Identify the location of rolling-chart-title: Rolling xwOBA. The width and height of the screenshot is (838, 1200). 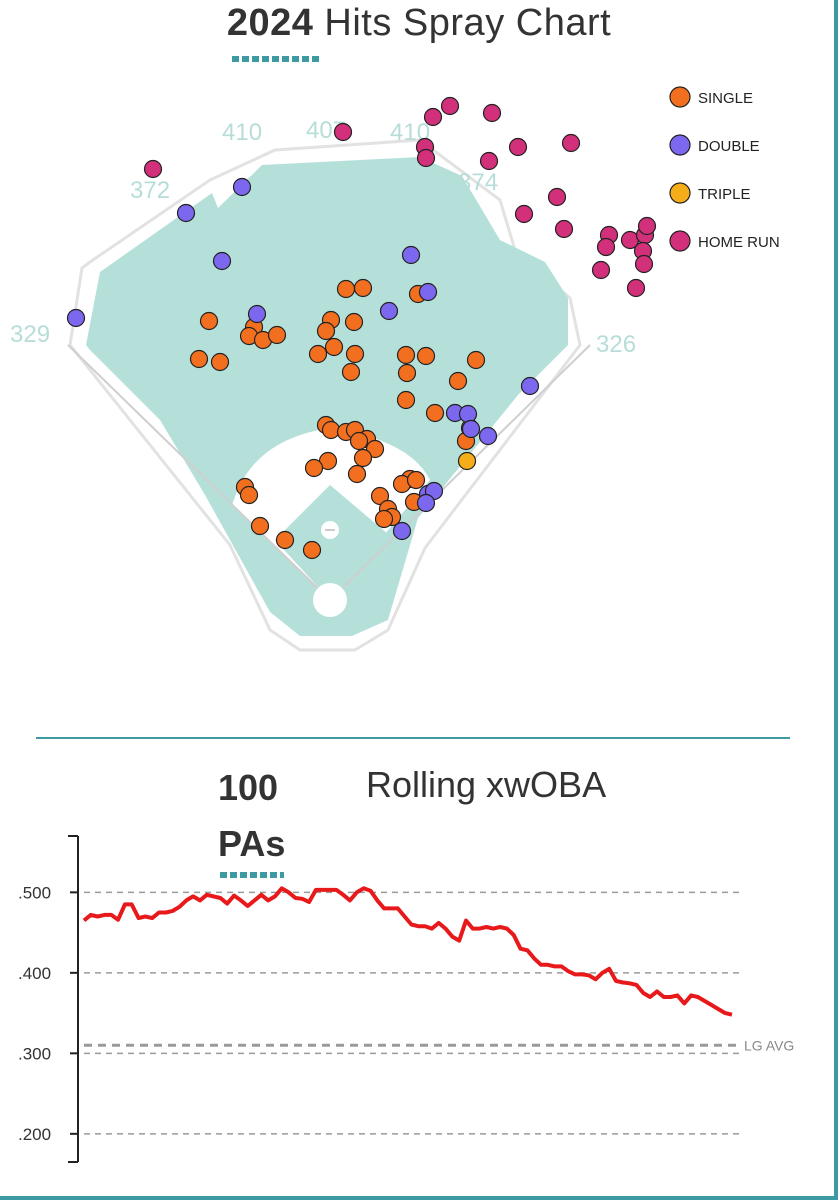
(486, 784).